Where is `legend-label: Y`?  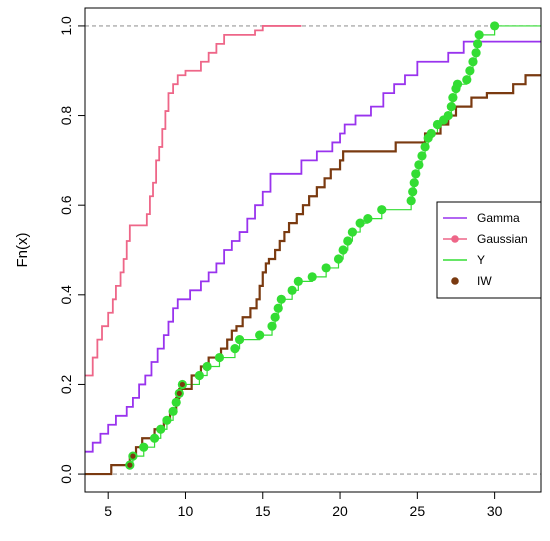
legend-label: Y is located at coordinates (481, 260).